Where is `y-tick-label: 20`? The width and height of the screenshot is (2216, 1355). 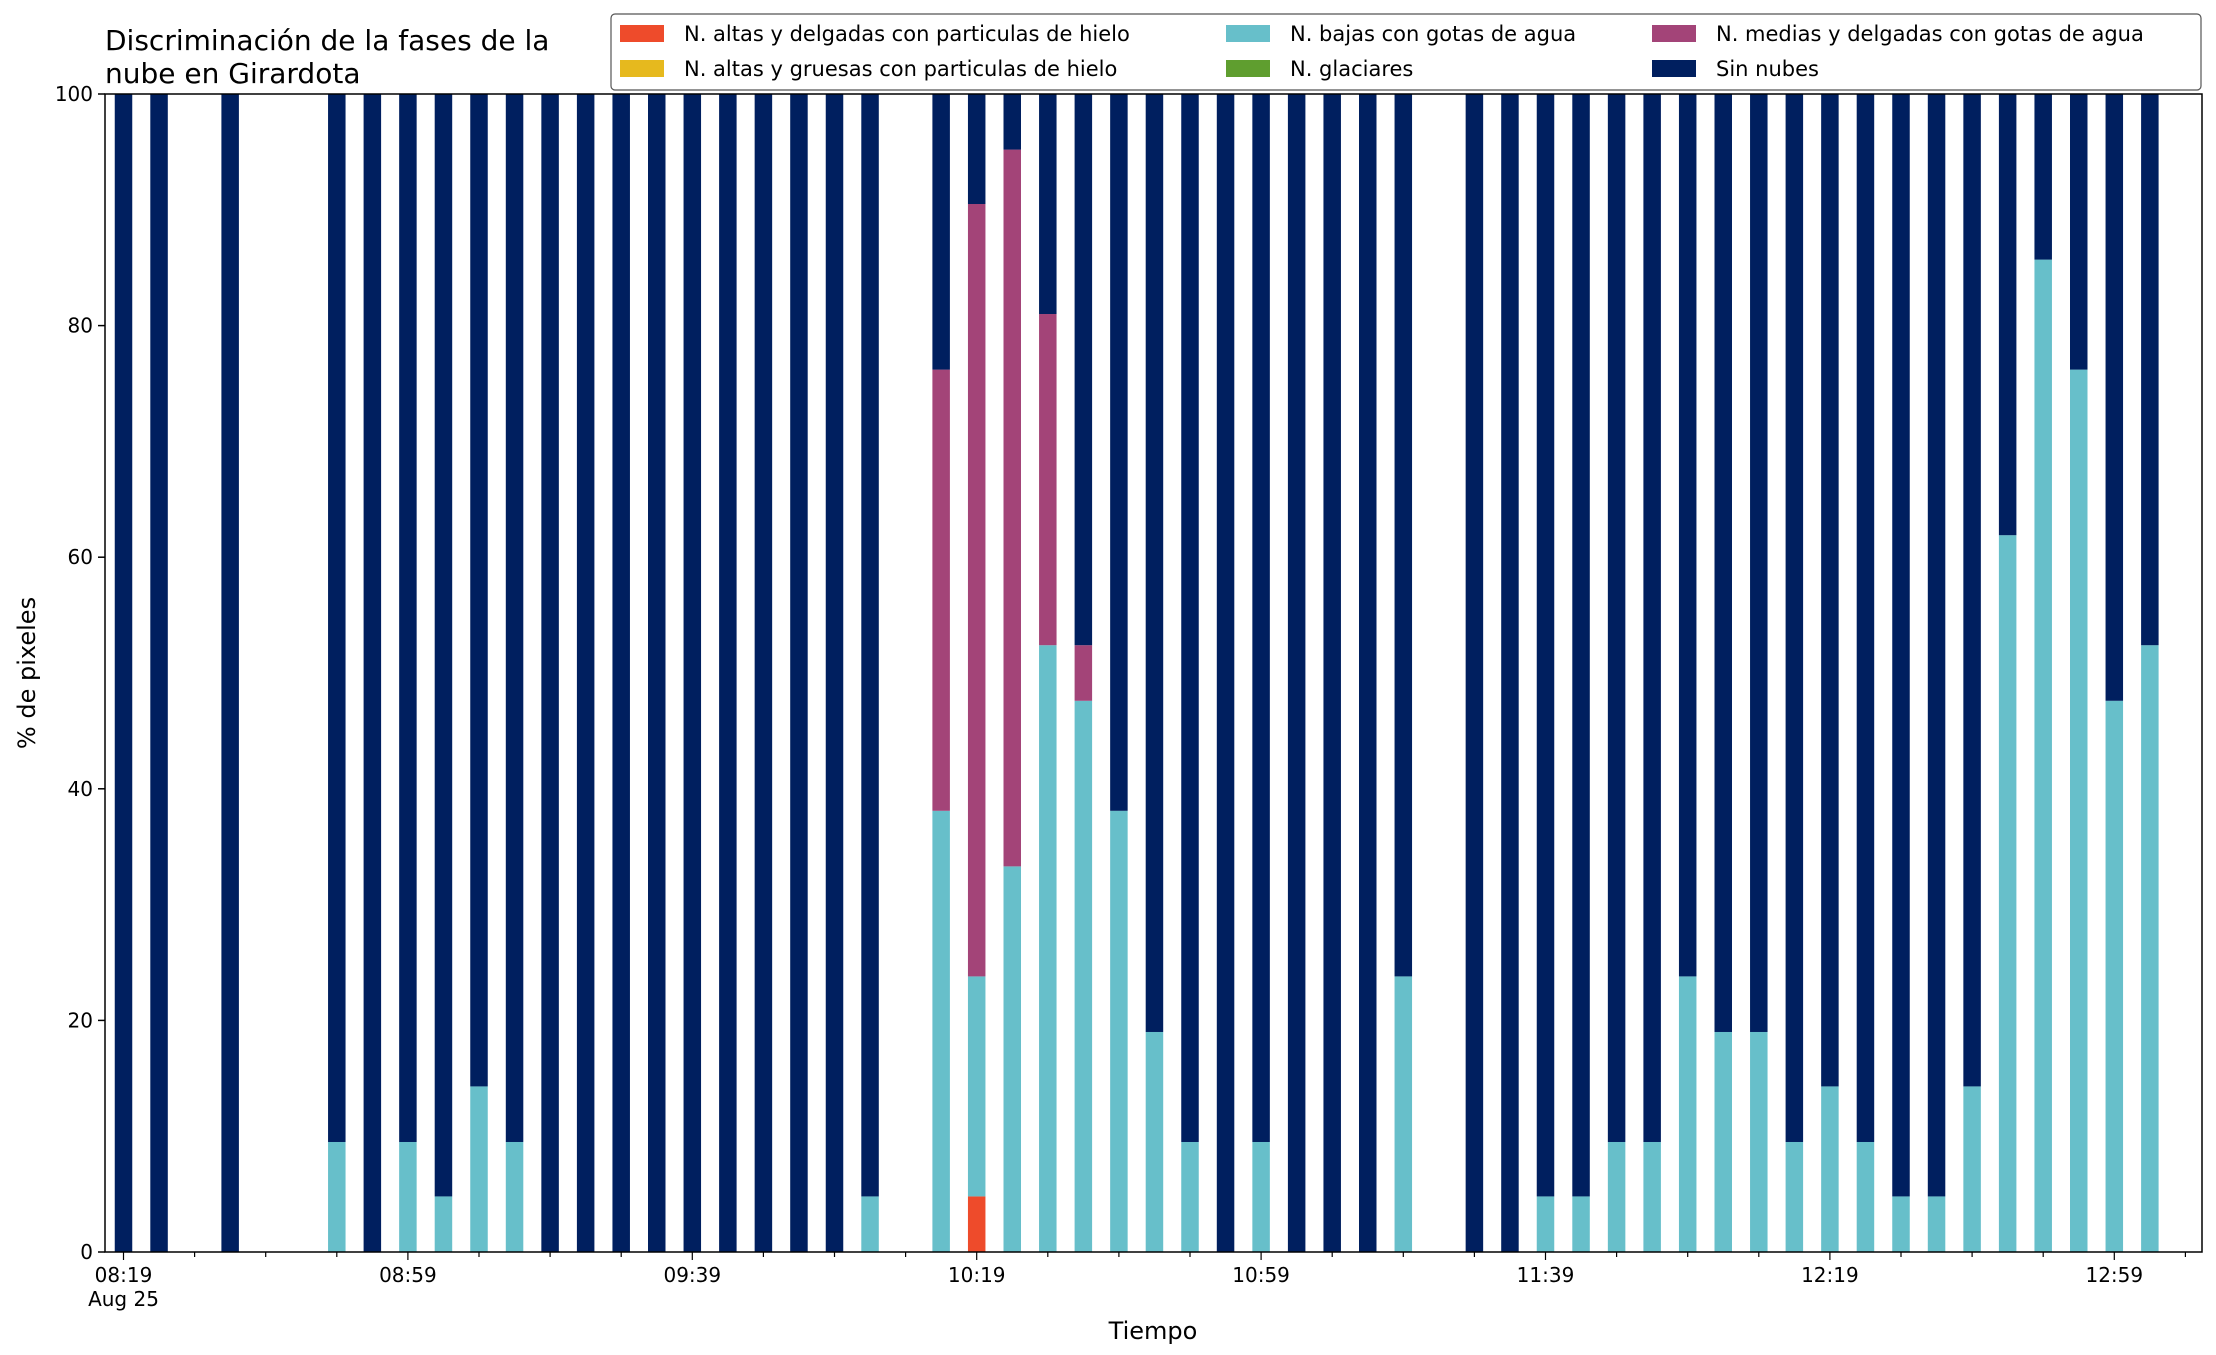 y-tick-label: 20 is located at coordinates (80, 1020).